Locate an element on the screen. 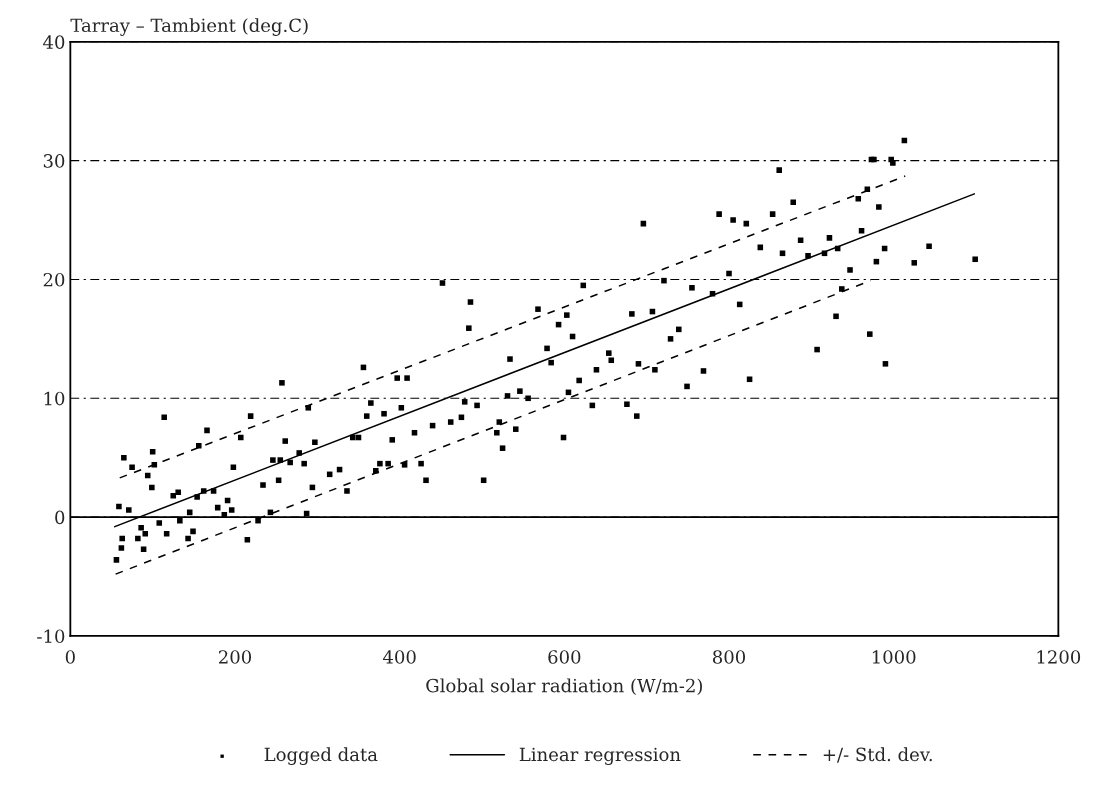 Image resolution: width=1099 pixels, height=789 pixels. x-tick-label: 200 is located at coordinates (235, 657).